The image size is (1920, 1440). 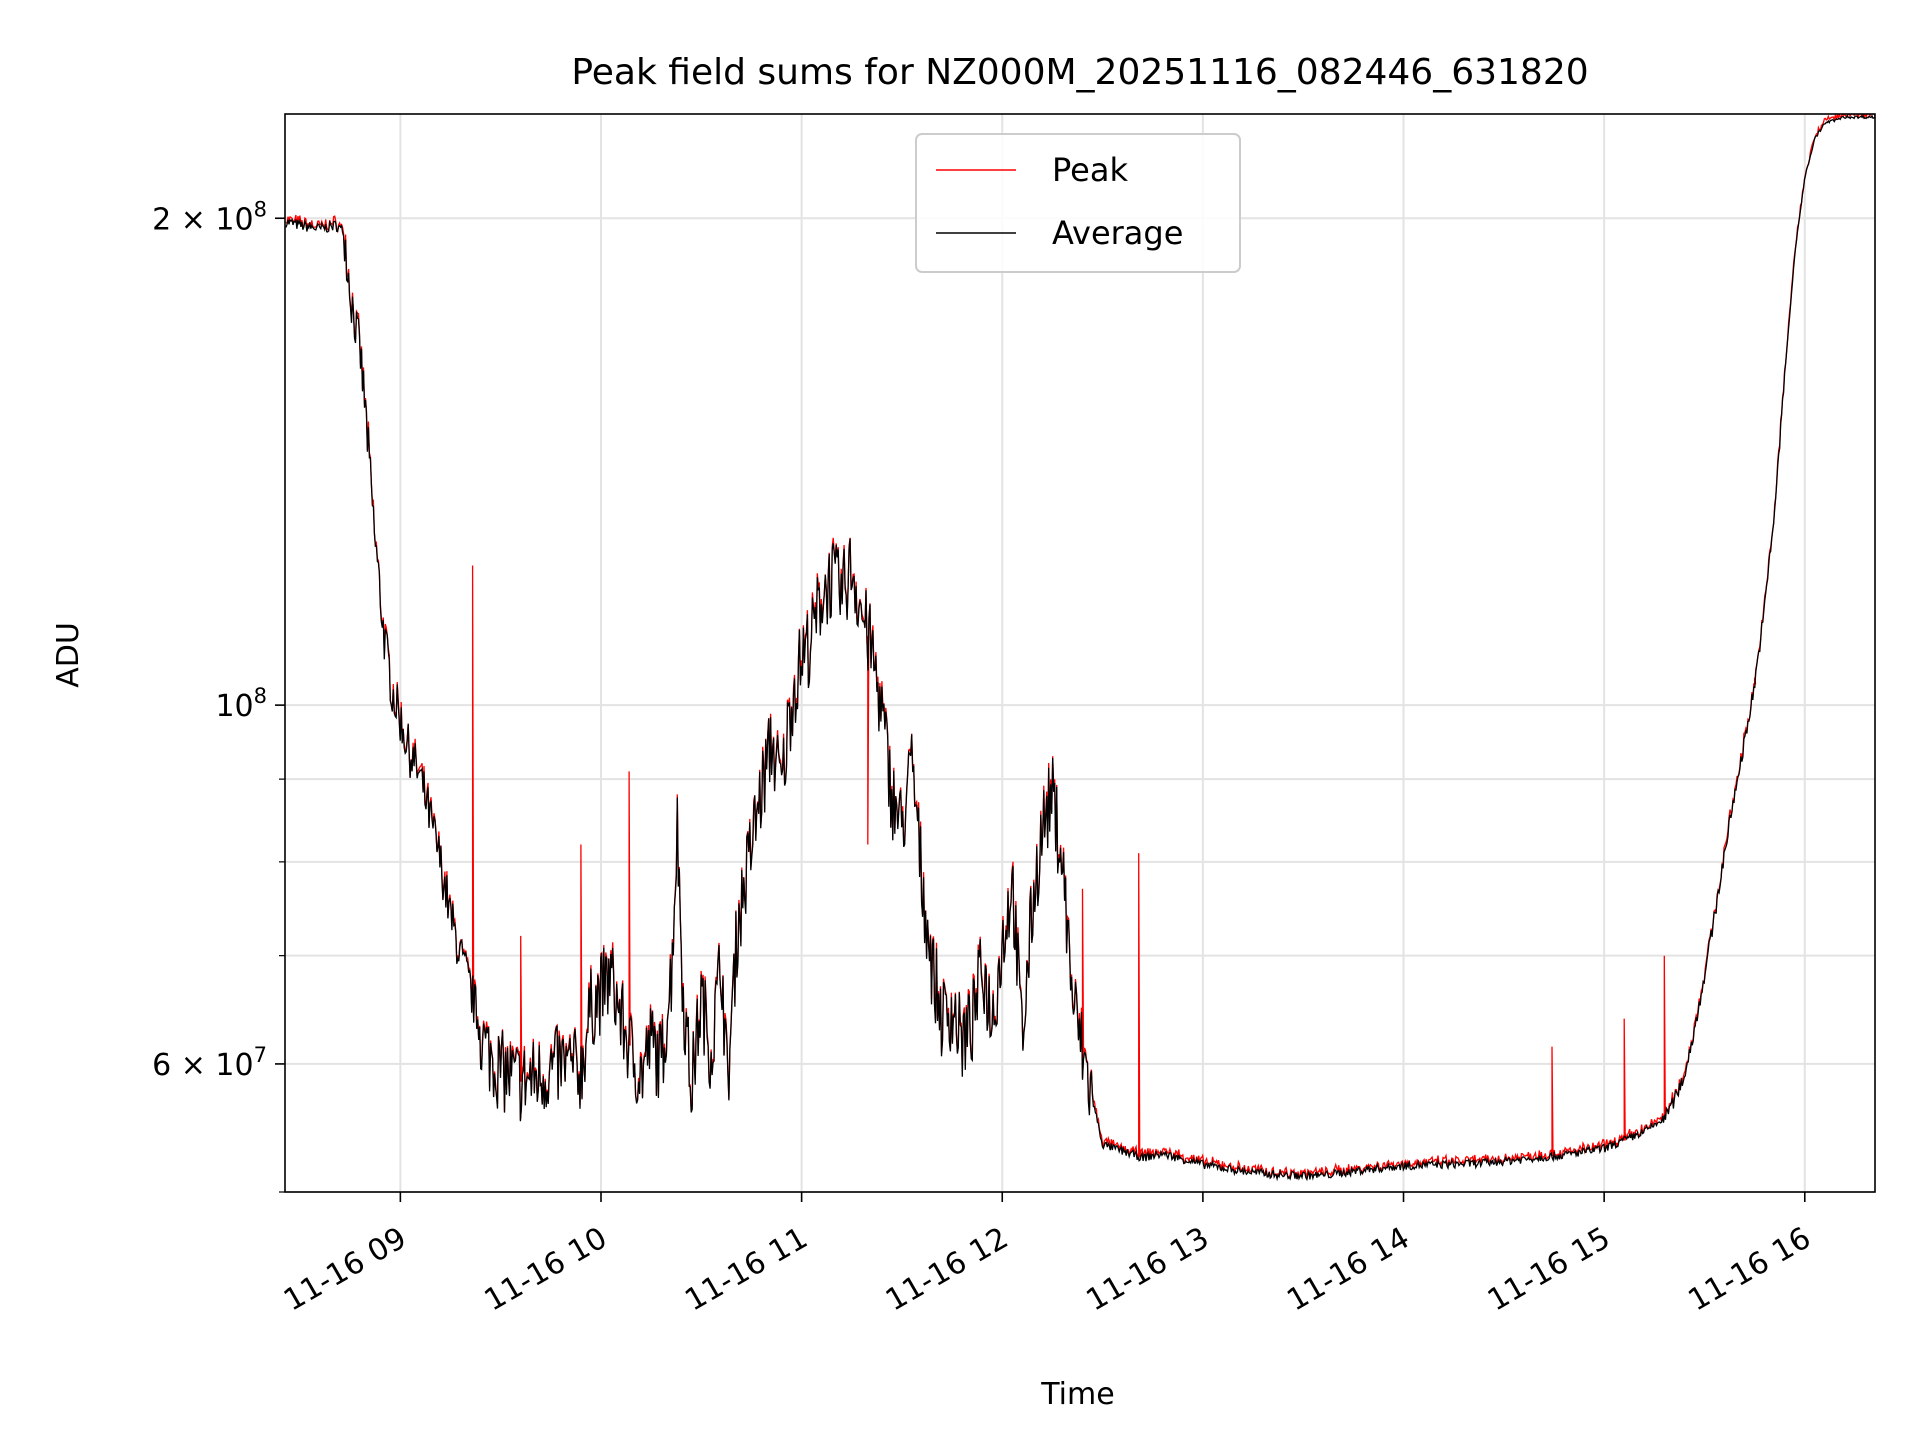 What do you see at coordinates (209, 1063) in the screenshot?
I see `y-tick-label: 6 × 107` at bounding box center [209, 1063].